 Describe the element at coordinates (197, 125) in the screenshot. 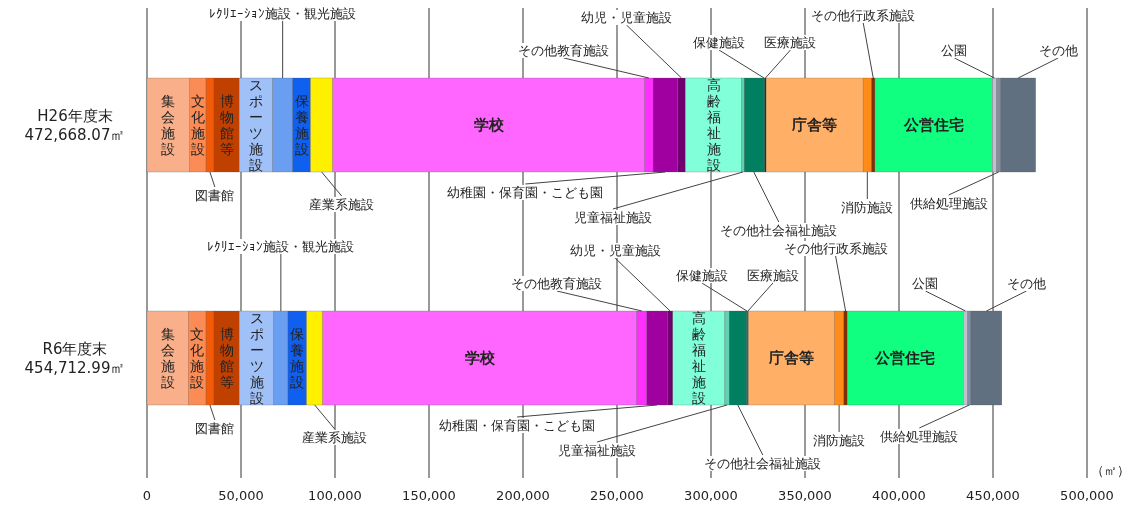

I see `series-label: 文化施設` at that location.